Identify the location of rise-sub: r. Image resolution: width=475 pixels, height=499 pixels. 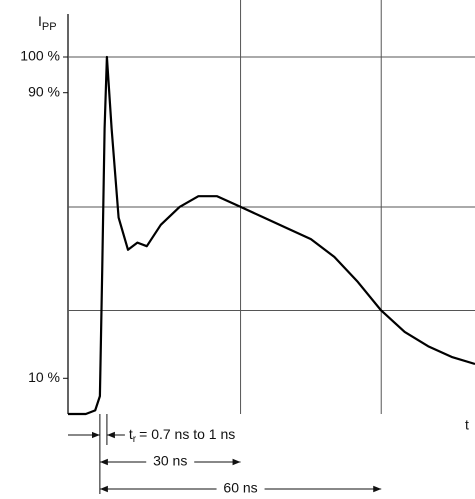
(135, 439).